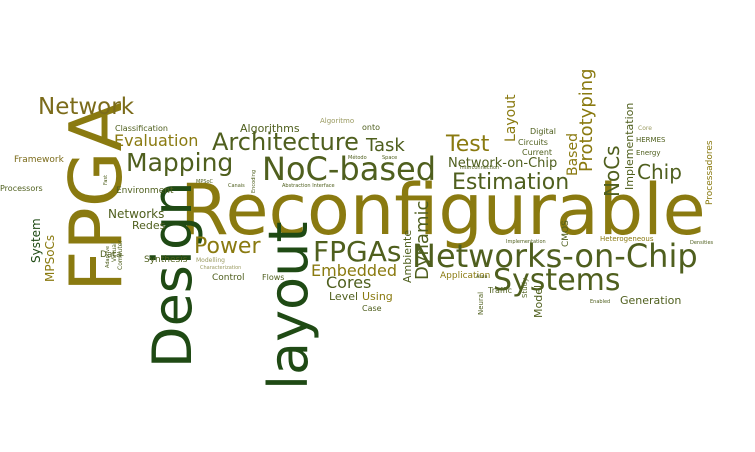 The height and width of the screenshot is (452, 755). I want to click on word-layout-big: layout, so click(288, 306).